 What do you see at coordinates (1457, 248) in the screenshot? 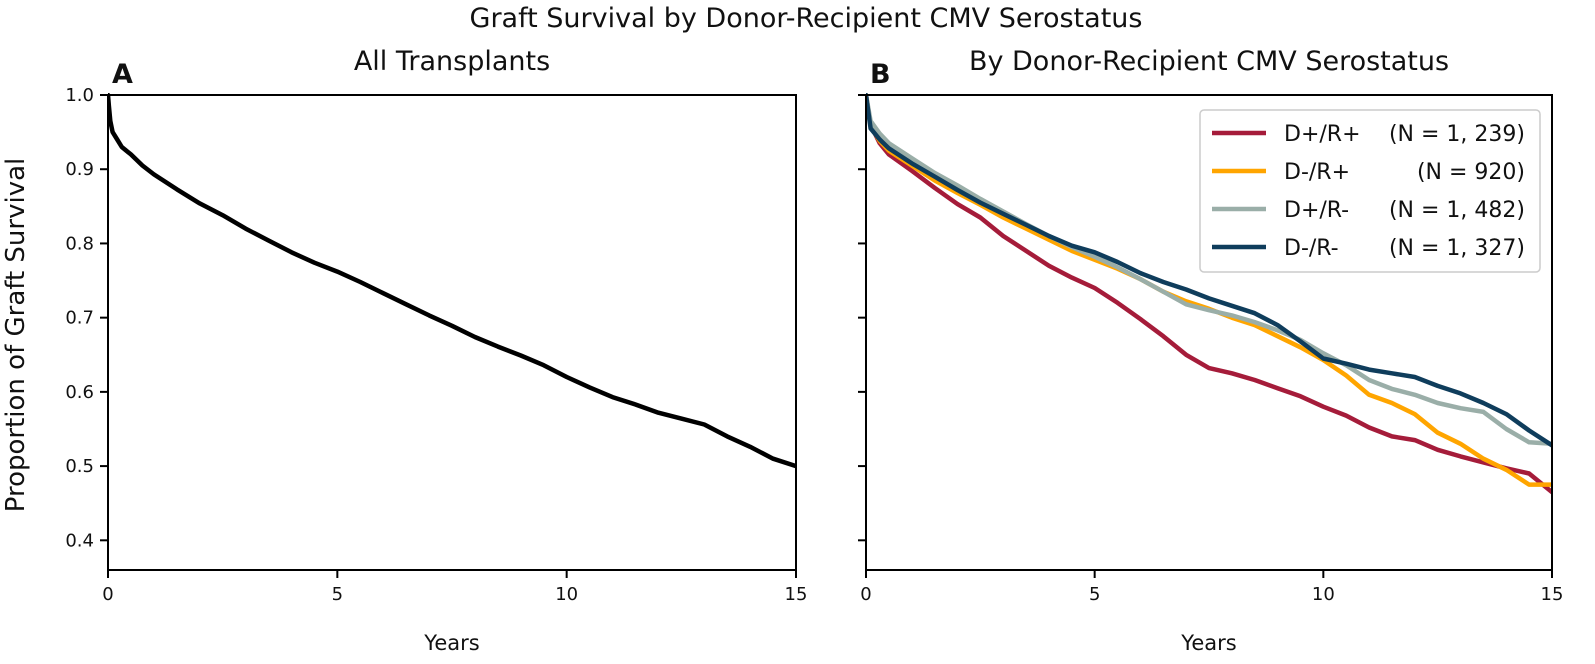
I see `legend-series-count: (N = 1, 327)` at bounding box center [1457, 248].